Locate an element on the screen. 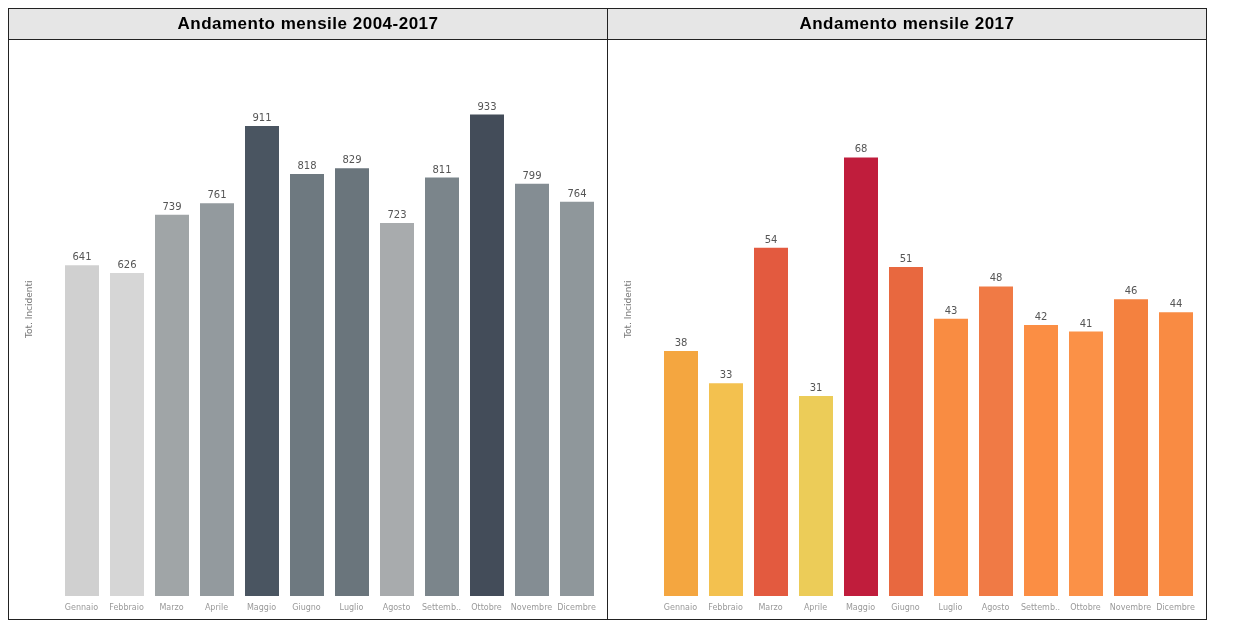  data-label: 43 is located at coordinates (951, 310).